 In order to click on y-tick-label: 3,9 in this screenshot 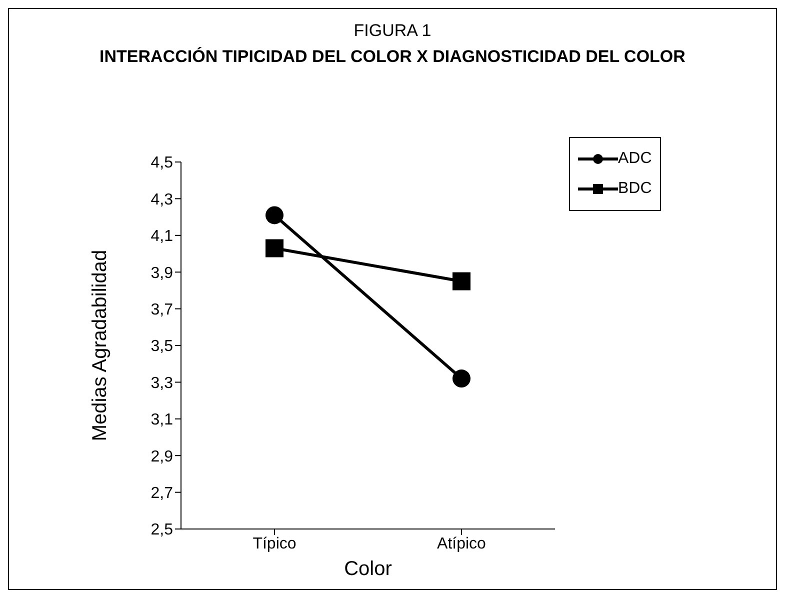, I will do `click(162, 273)`.